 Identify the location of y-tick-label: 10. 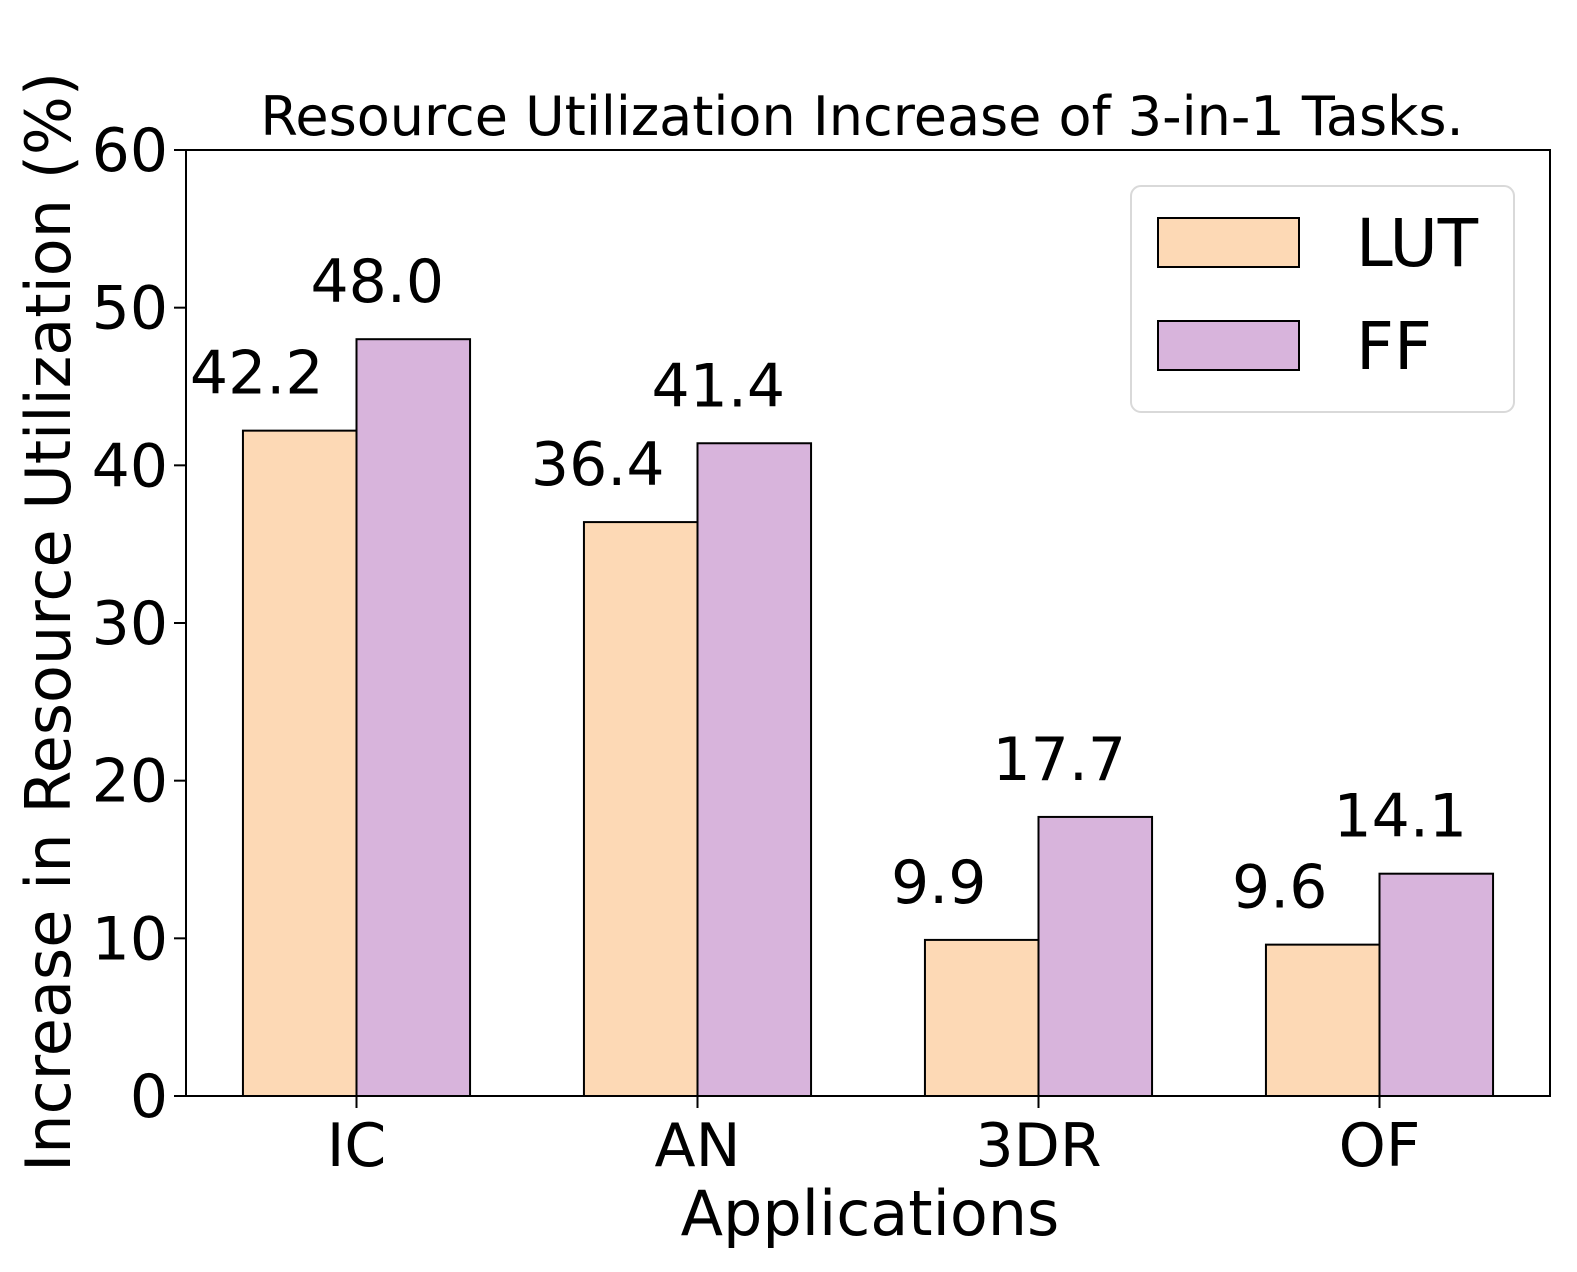
(130, 939).